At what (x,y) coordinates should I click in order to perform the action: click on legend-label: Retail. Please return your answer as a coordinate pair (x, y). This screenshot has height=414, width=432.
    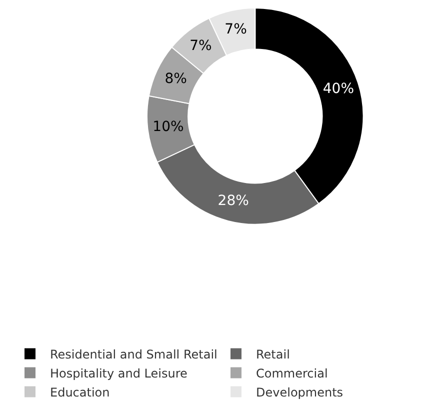
    Looking at the image, I should click on (273, 354).